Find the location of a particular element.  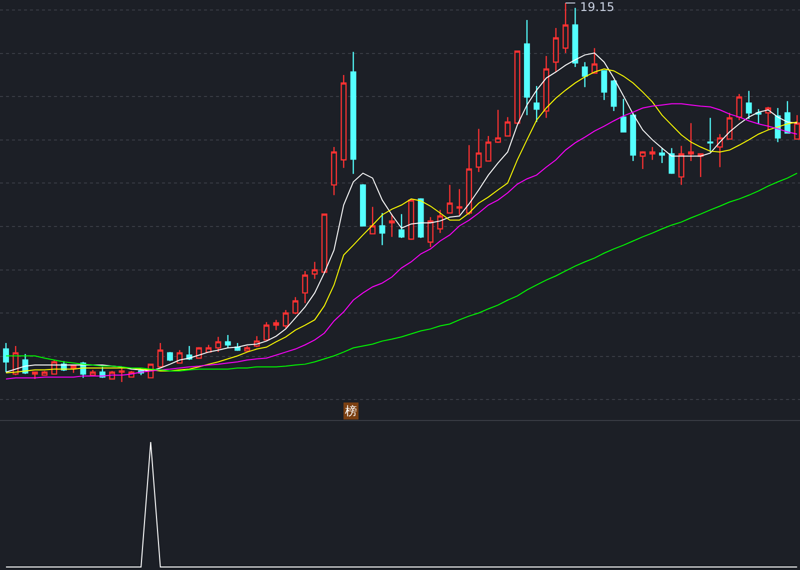

text: 榜 is located at coordinates (351, 411).